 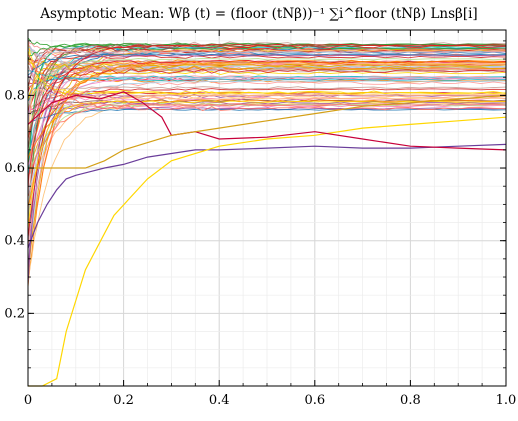 I want to click on x-tick-label: 0.2, so click(x=123, y=400).